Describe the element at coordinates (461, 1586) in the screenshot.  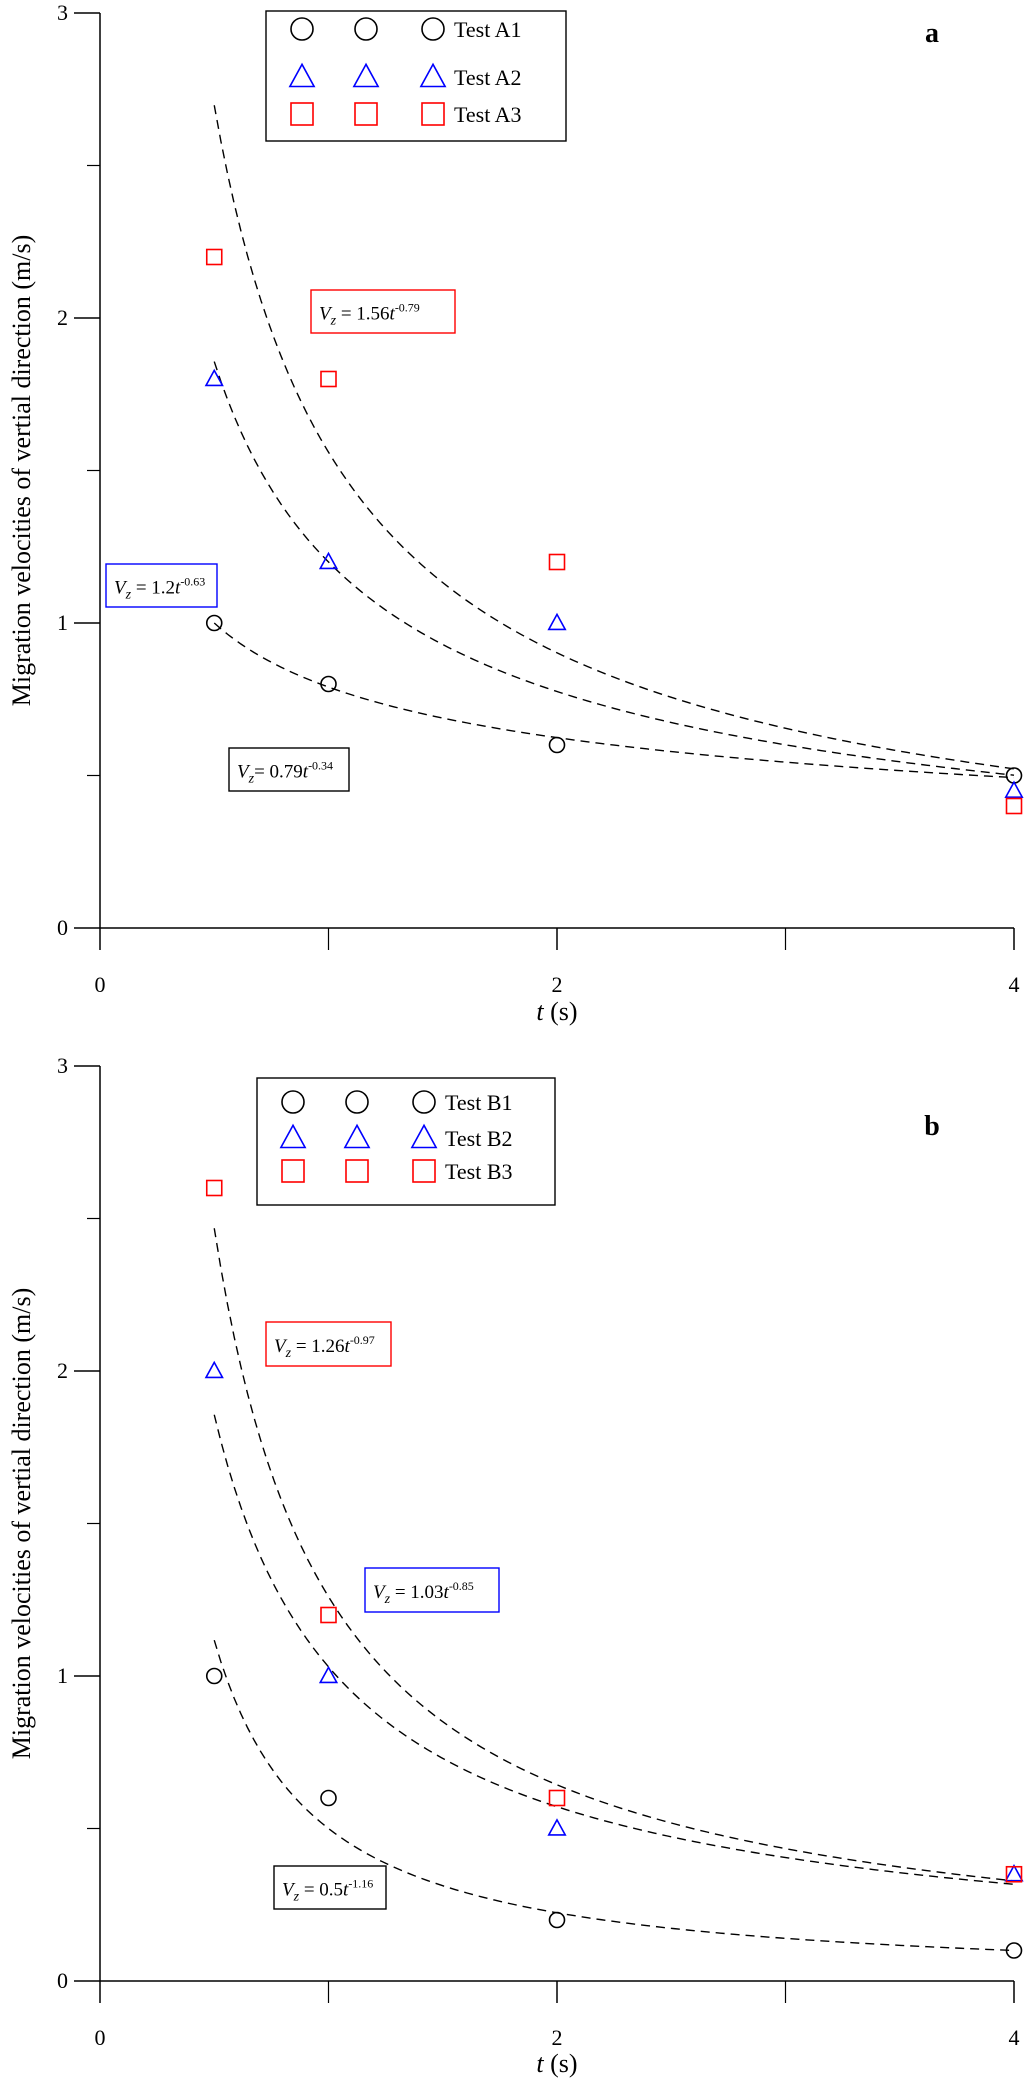
I see `eq-sup: -0.85` at that location.